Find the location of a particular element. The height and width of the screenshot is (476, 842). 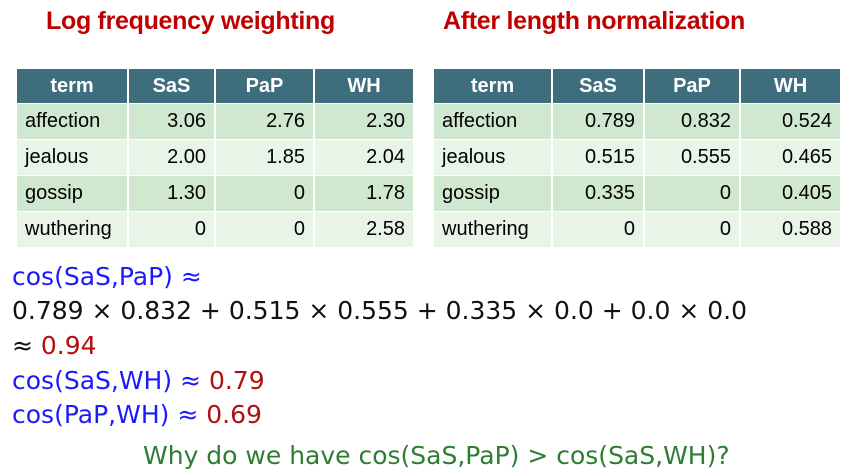

value-cell: 0.405 is located at coordinates (790, 193).